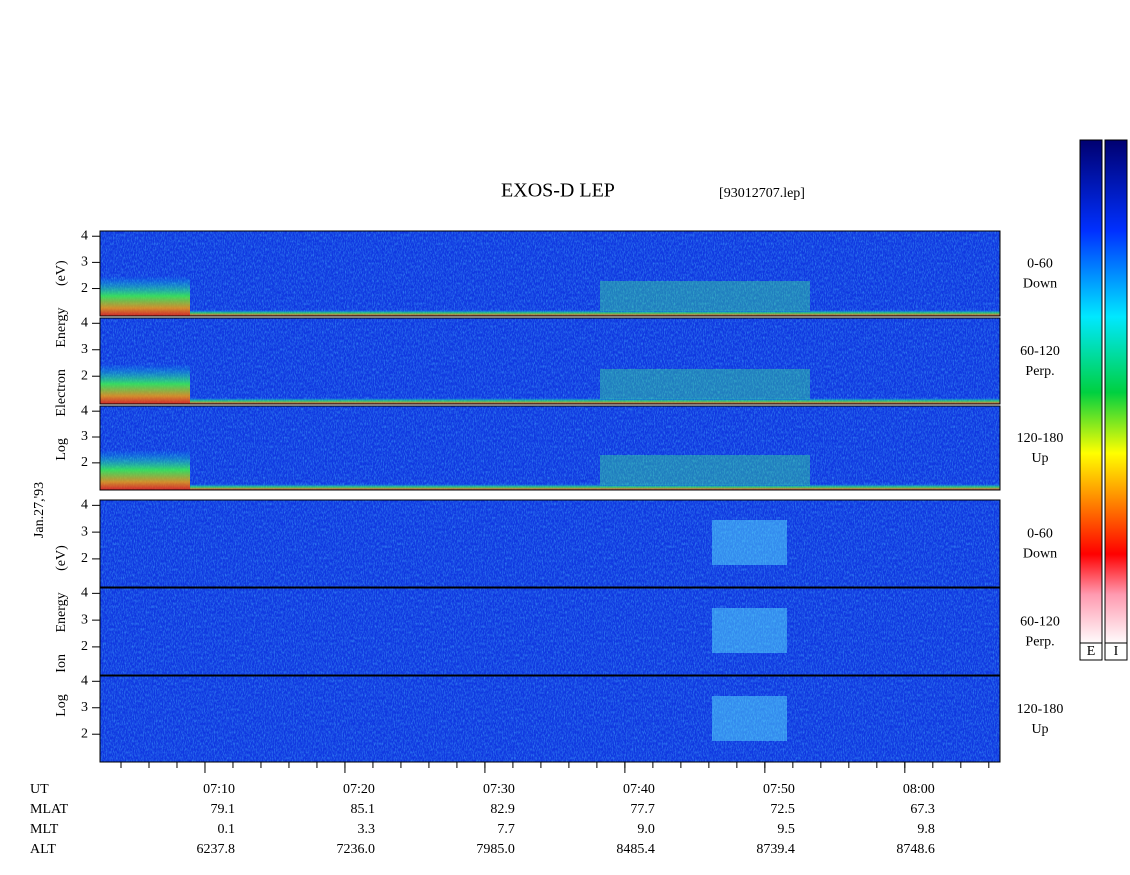 This screenshot has width=1130, height=875. Describe the element at coordinates (635, 849) in the screenshot. I see `ephemeris-value: 8485.4` at that location.